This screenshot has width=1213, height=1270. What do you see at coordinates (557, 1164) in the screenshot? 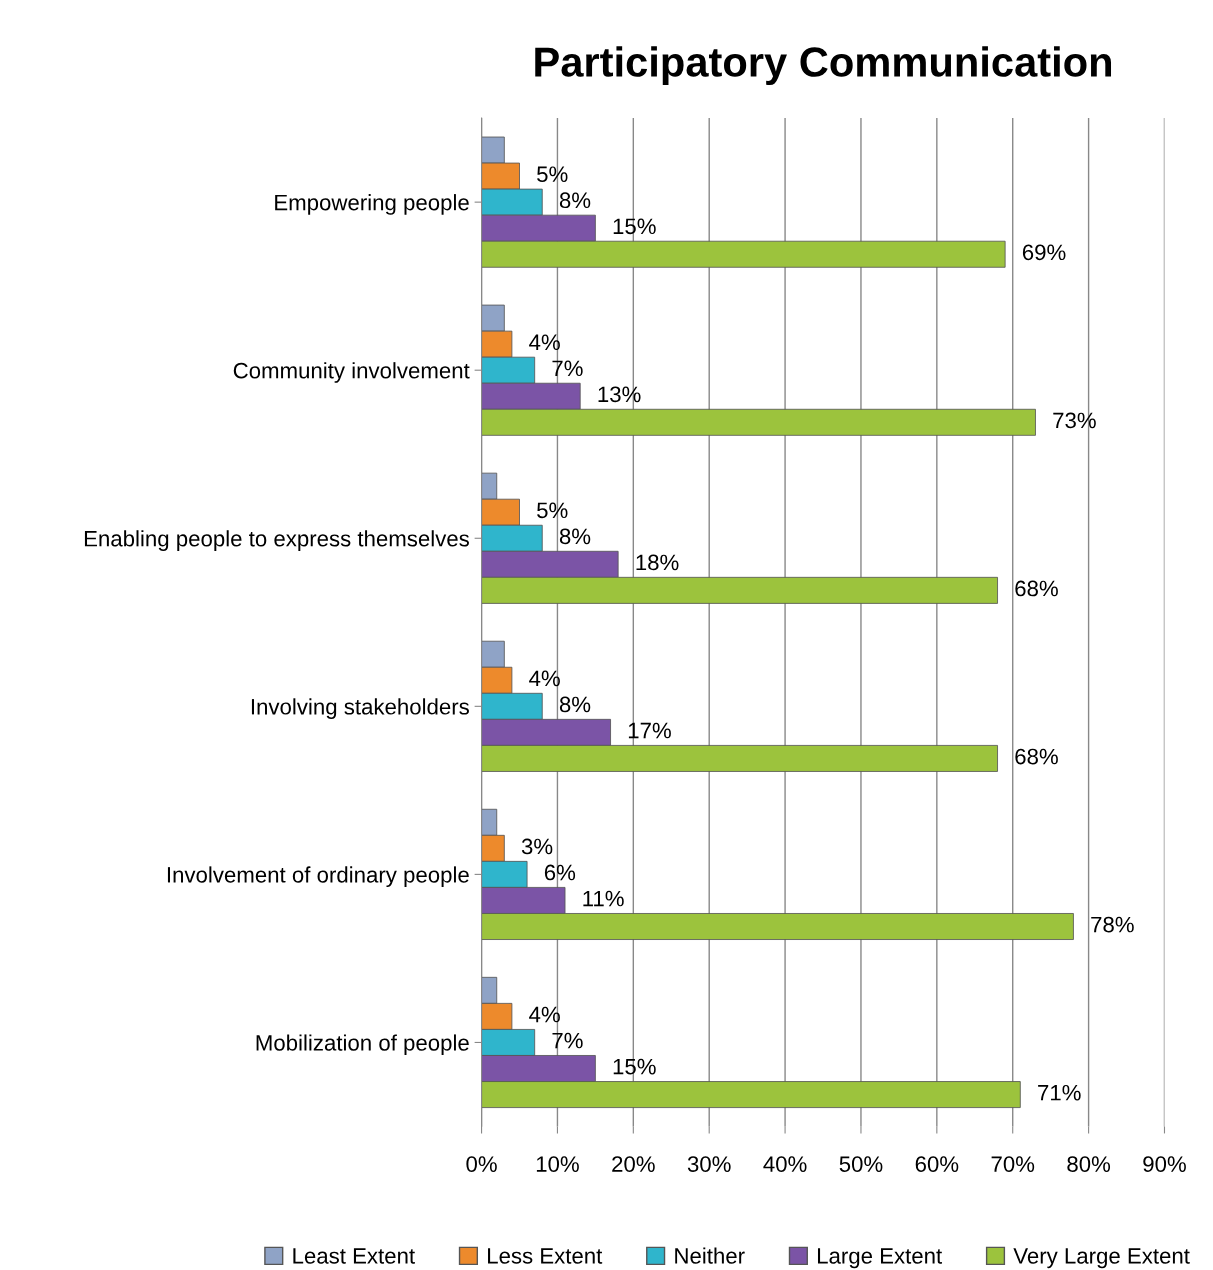
I see `x-tick-label: 10%` at bounding box center [557, 1164].